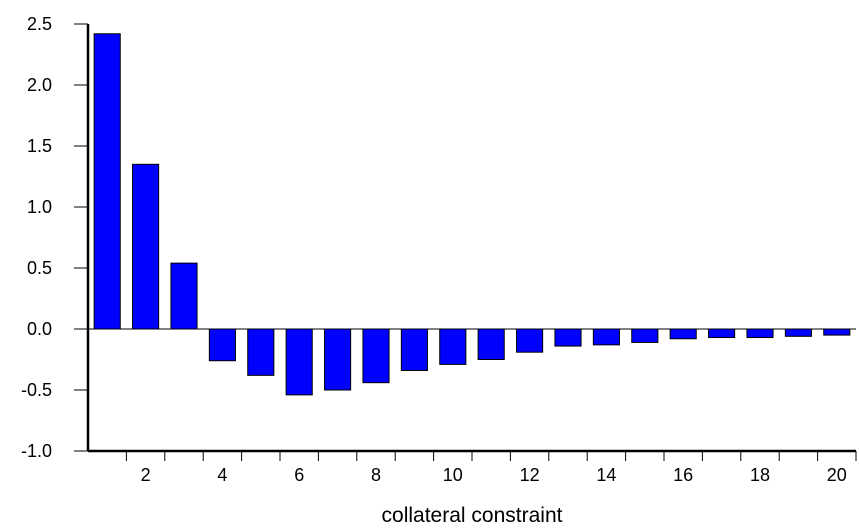  Describe the element at coordinates (36, 390) in the screenshot. I see `y-tick-label: -0.5` at that location.